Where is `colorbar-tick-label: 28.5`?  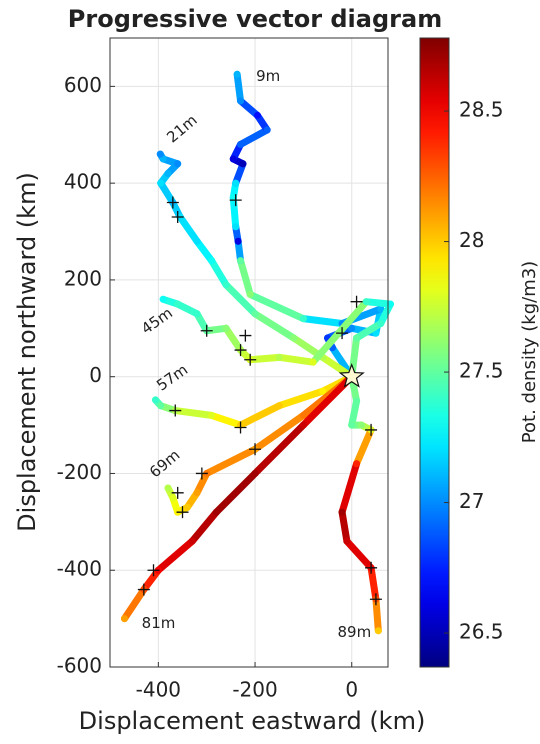
colorbar-tick-label: 28.5 is located at coordinates (481, 110).